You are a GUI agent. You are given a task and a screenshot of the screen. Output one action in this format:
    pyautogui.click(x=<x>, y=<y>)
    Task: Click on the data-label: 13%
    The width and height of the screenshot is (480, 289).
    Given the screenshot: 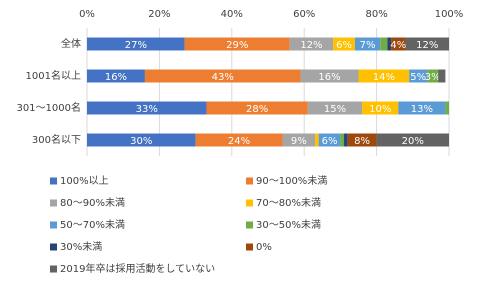 What is the action you would take?
    pyautogui.click(x=422, y=109)
    